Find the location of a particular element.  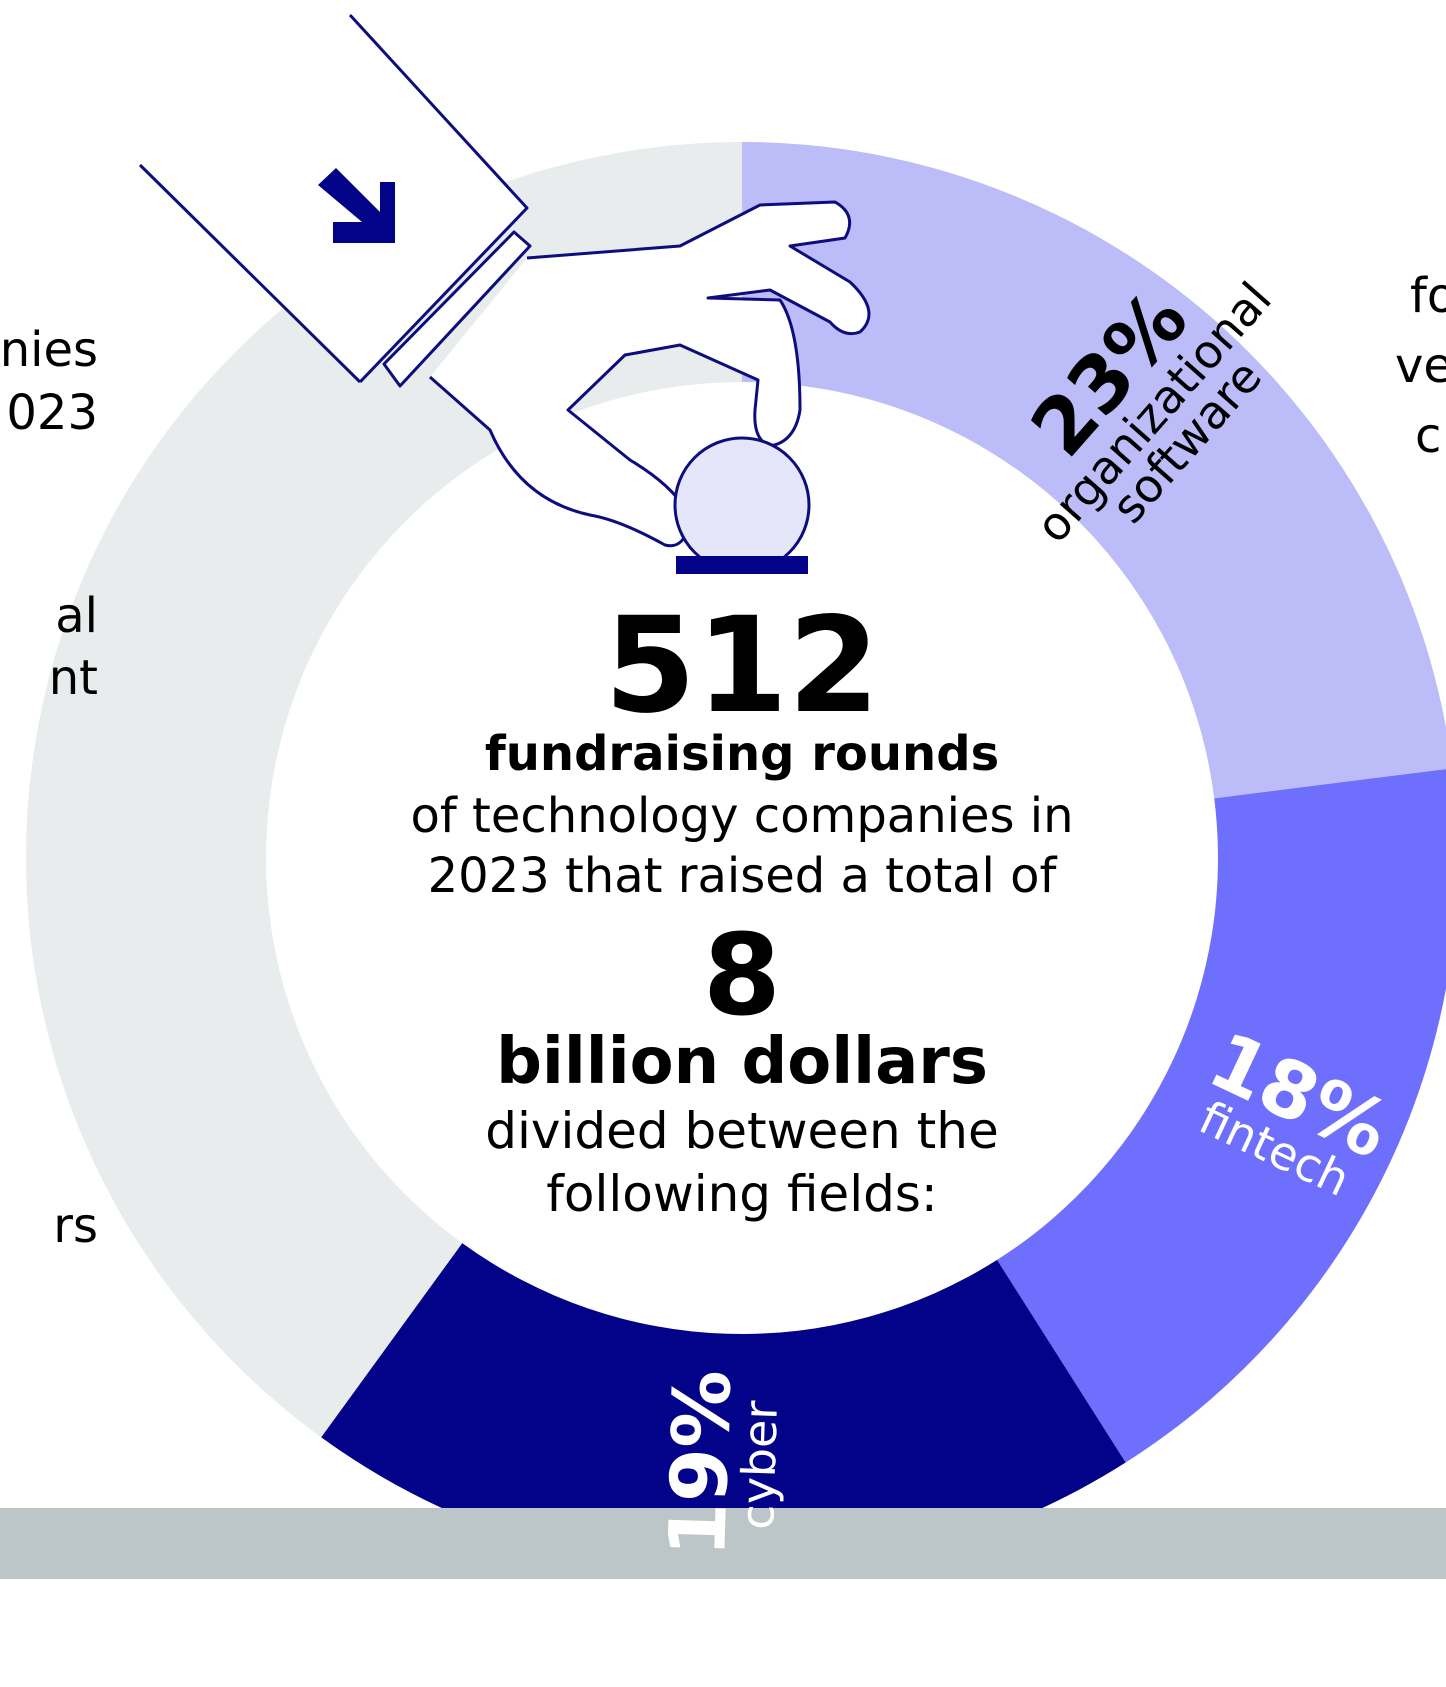

clipped-text: al is located at coordinates (76, 616).